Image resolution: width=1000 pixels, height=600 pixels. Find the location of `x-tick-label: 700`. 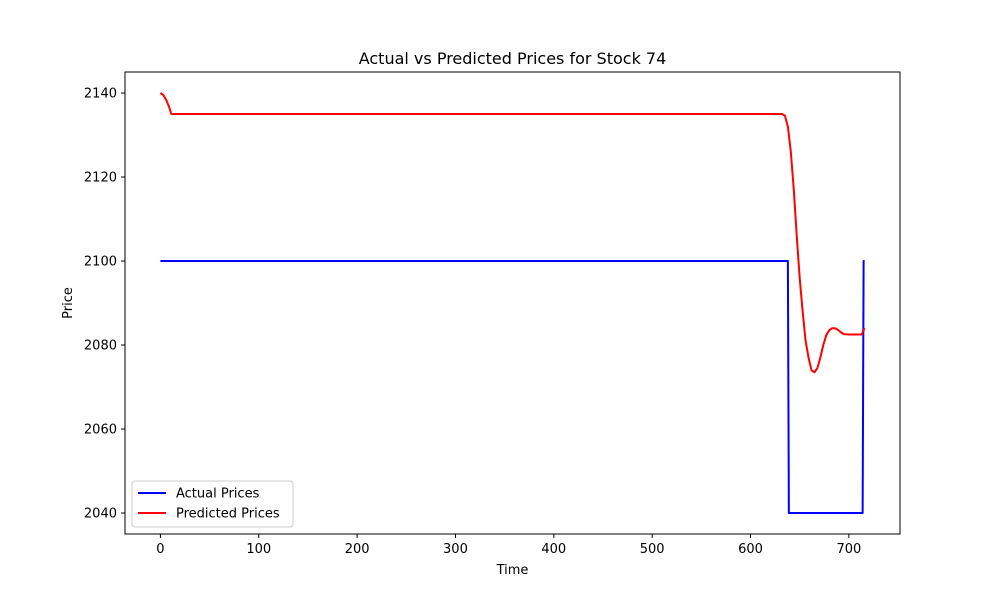

x-tick-label: 700 is located at coordinates (848, 549).